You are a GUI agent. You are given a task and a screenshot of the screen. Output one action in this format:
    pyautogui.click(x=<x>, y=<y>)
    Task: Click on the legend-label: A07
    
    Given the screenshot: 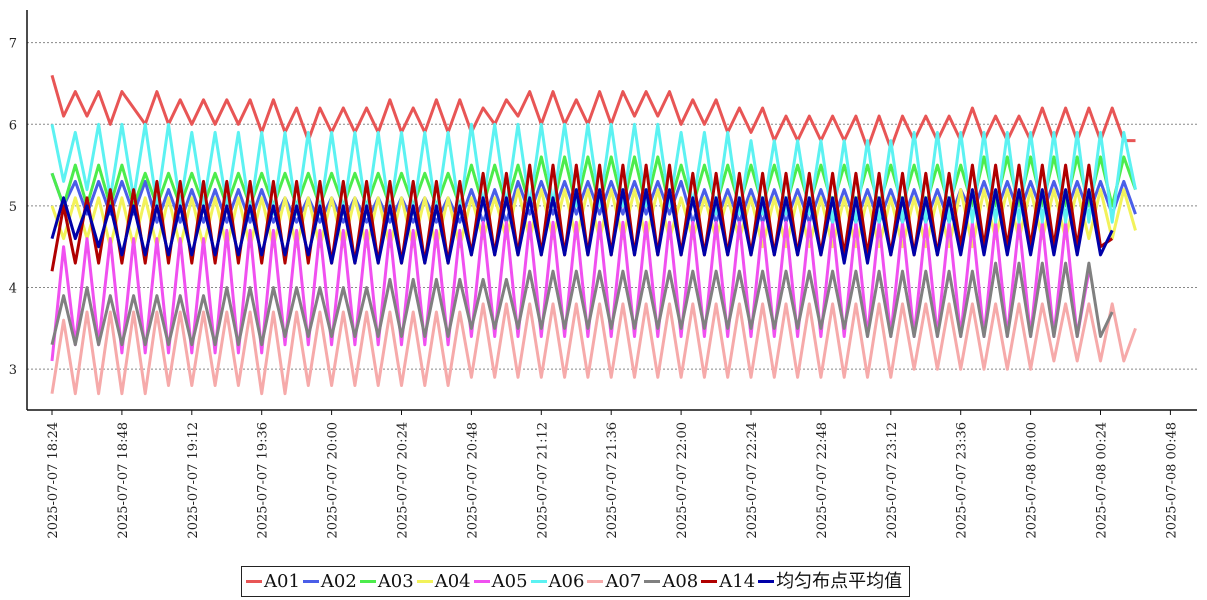 What is the action you would take?
    pyautogui.click(x=623, y=581)
    